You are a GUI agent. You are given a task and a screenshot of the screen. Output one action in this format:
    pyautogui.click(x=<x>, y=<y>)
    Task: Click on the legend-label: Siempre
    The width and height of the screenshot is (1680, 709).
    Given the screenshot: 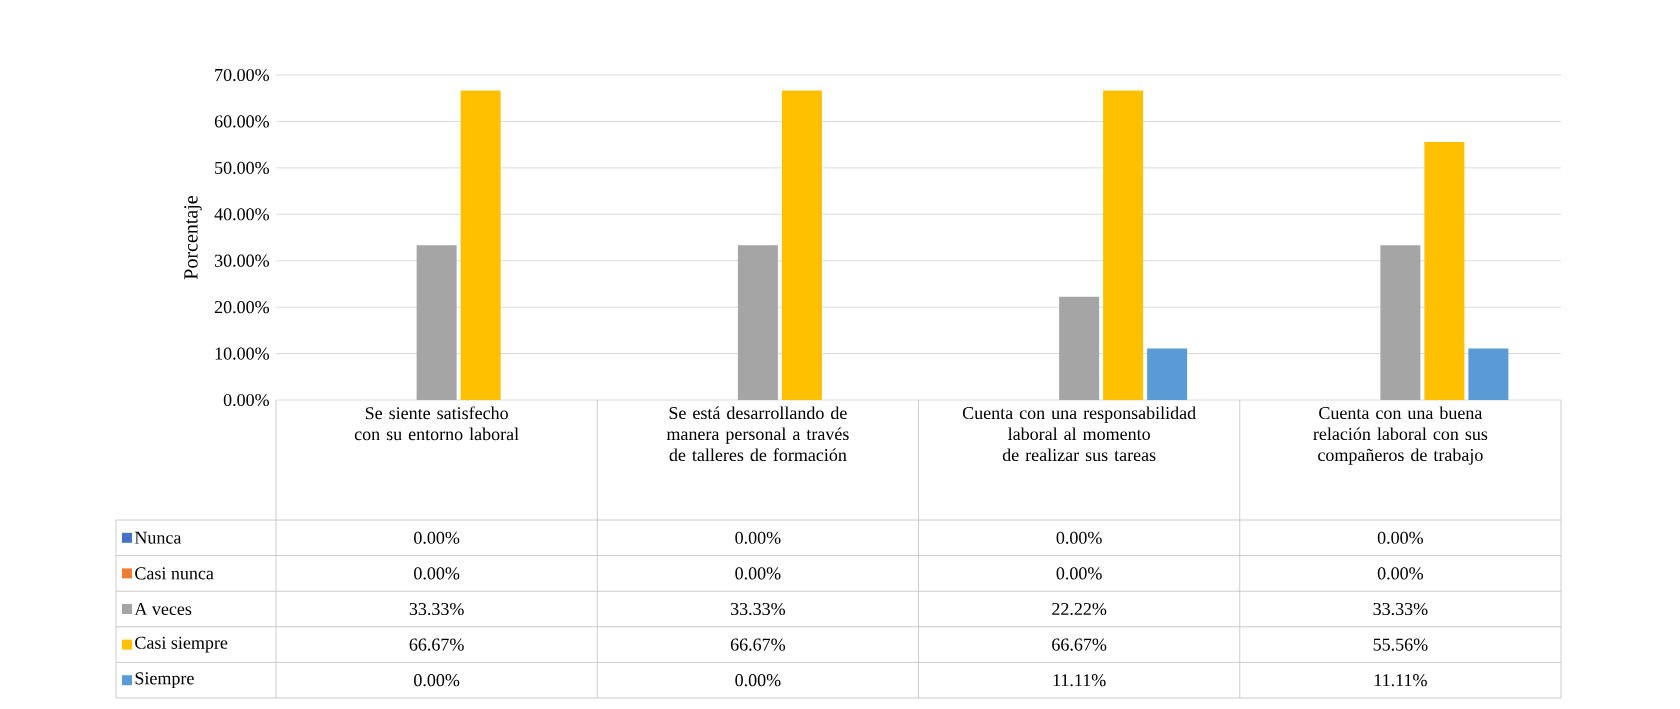 What is the action you would take?
    pyautogui.click(x=164, y=680)
    